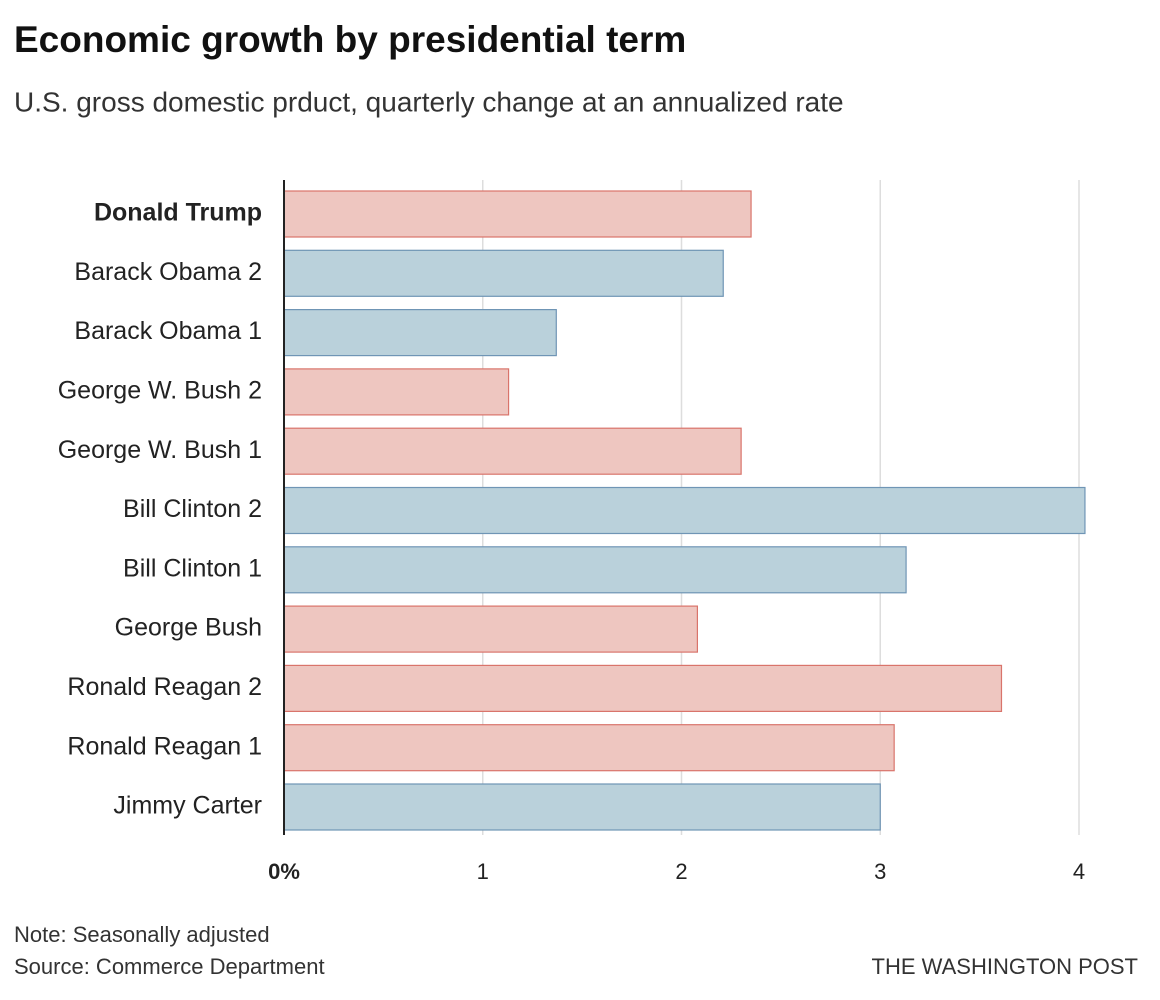 The width and height of the screenshot is (1160, 1000). I want to click on x-tick-label: 1, so click(483, 871).